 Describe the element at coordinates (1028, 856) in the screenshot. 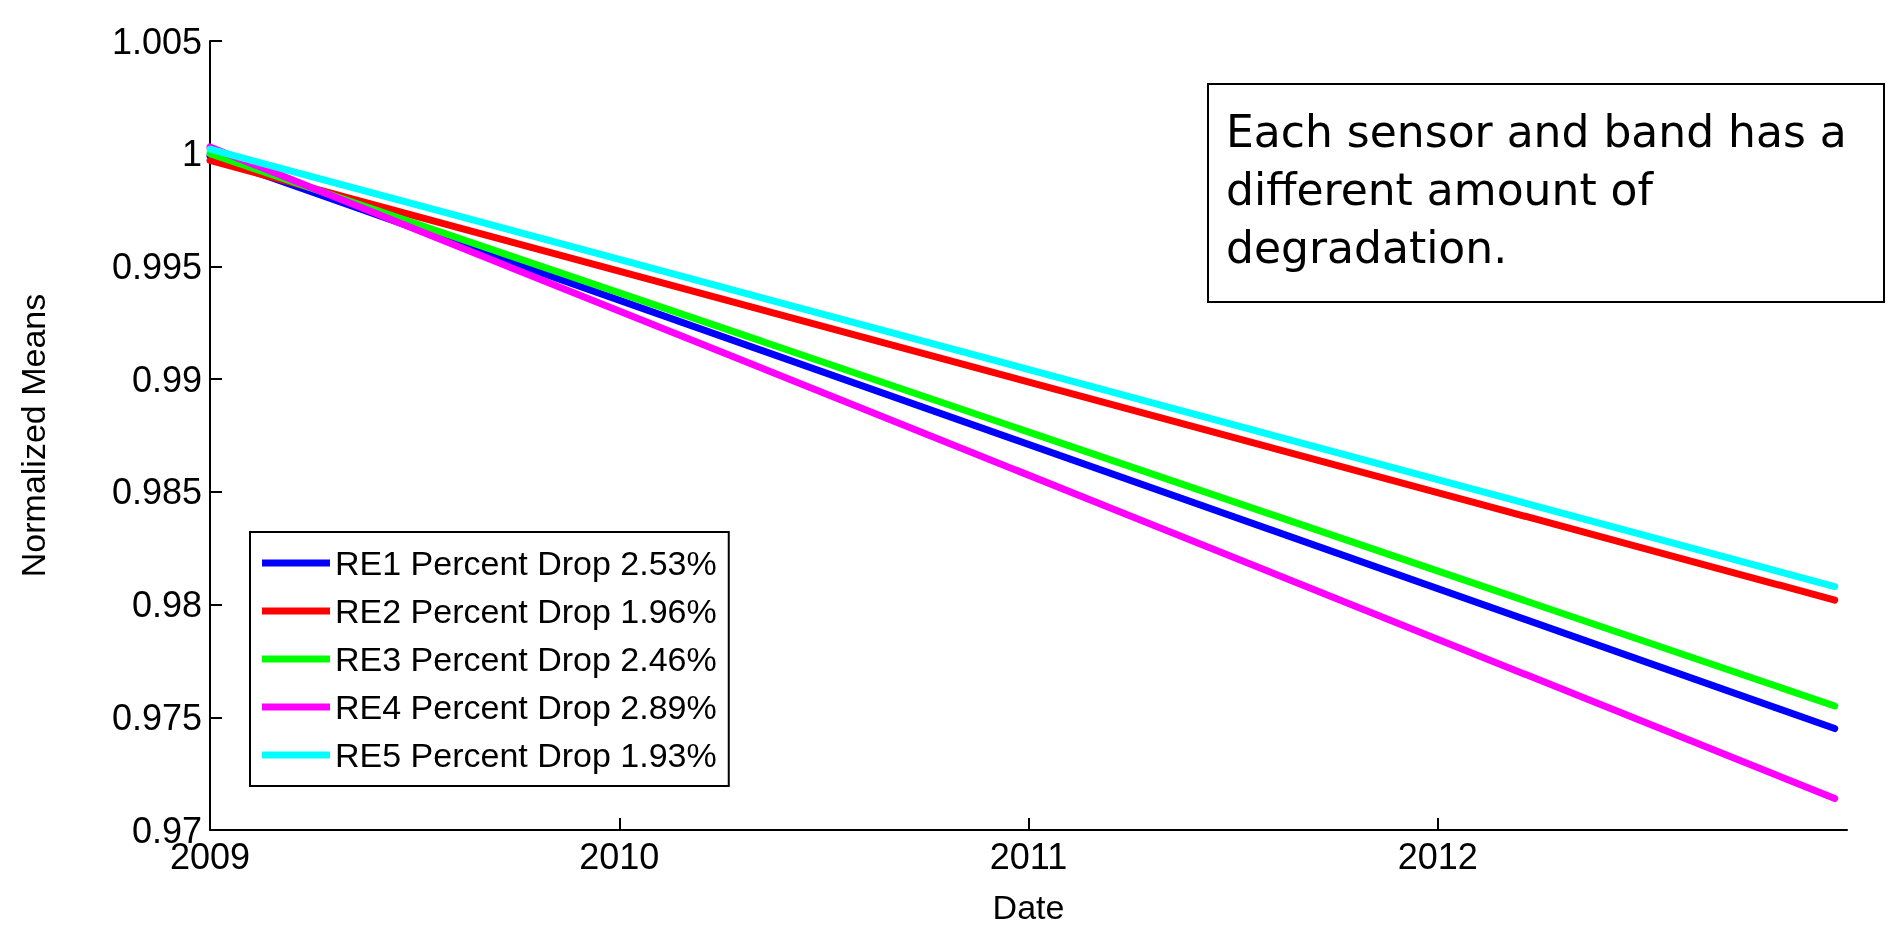

I see `x-tick-label: 2011` at that location.